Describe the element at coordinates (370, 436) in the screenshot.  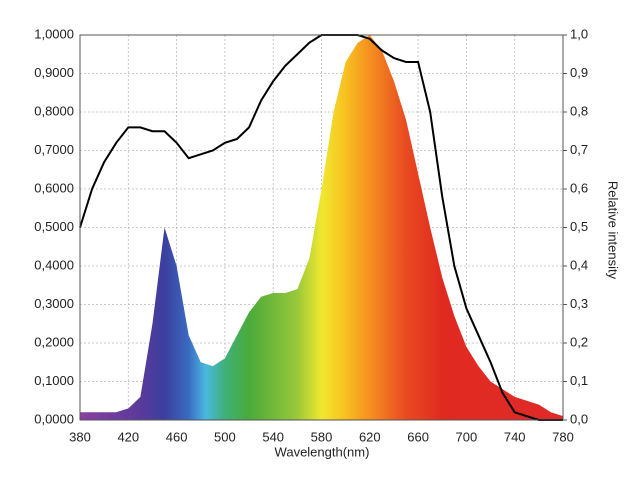
I see `x-tick-label: 620` at that location.